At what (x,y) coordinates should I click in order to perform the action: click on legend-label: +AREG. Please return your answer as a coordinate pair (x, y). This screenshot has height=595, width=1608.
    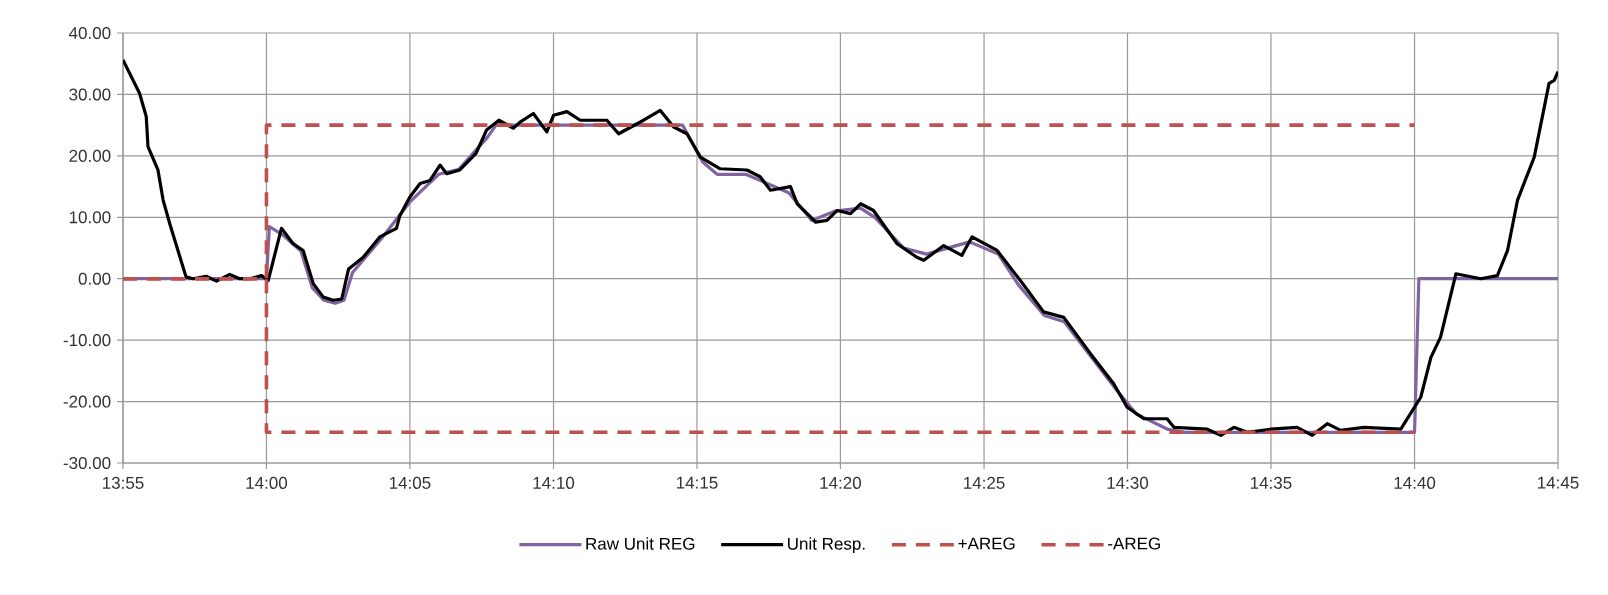
    Looking at the image, I should click on (986, 543).